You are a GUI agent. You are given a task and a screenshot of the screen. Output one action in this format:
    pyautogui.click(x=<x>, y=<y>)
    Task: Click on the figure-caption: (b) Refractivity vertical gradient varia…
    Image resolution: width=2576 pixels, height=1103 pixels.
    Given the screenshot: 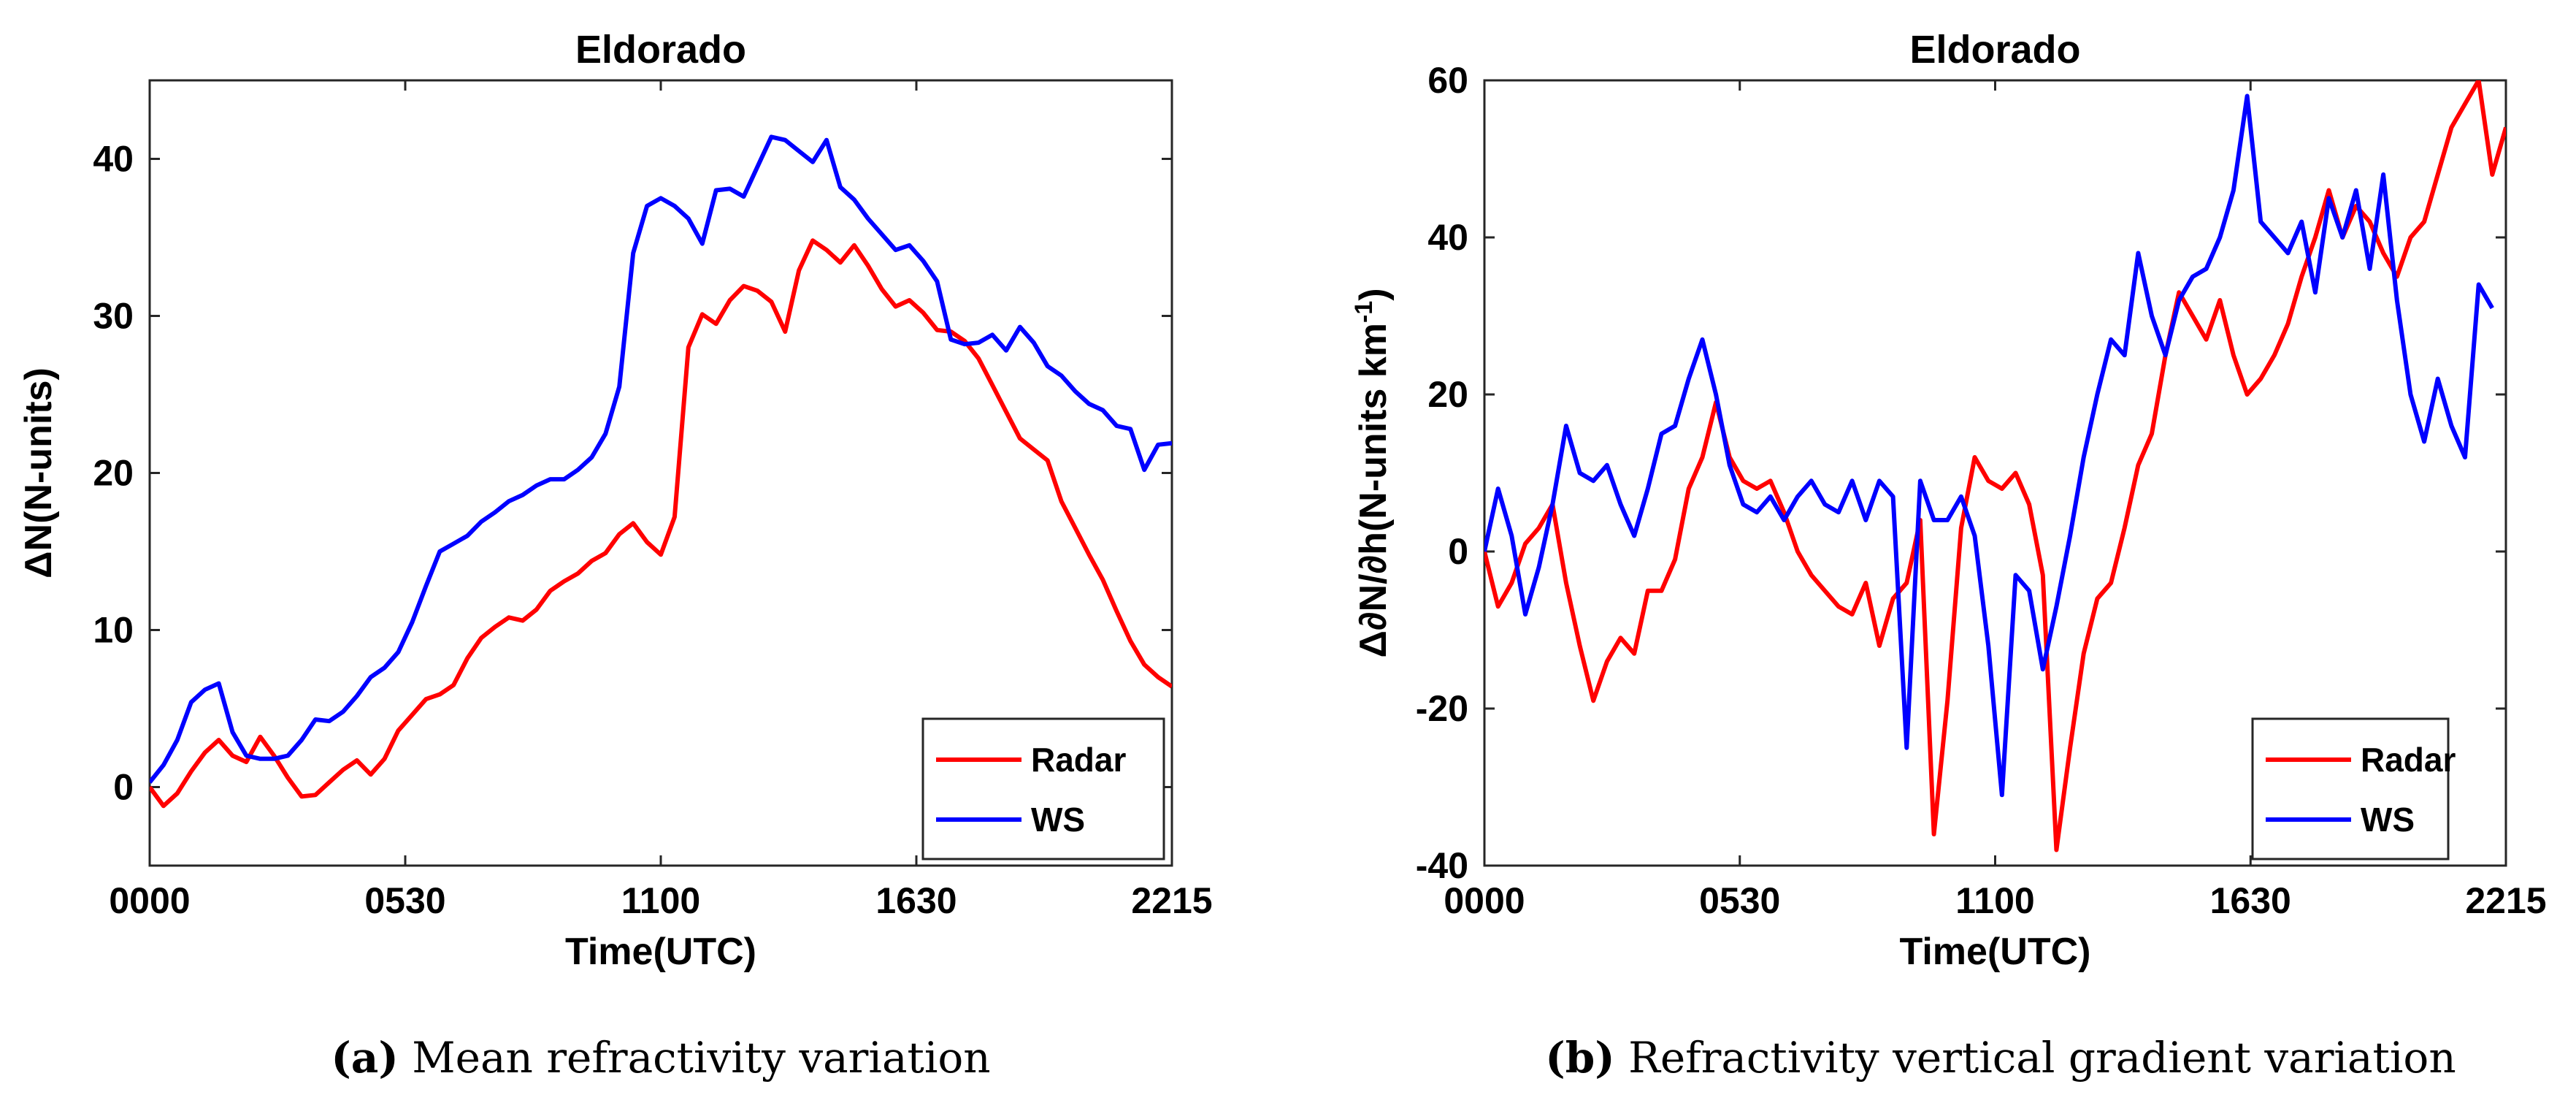 What is the action you would take?
    pyautogui.click(x=2000, y=1058)
    